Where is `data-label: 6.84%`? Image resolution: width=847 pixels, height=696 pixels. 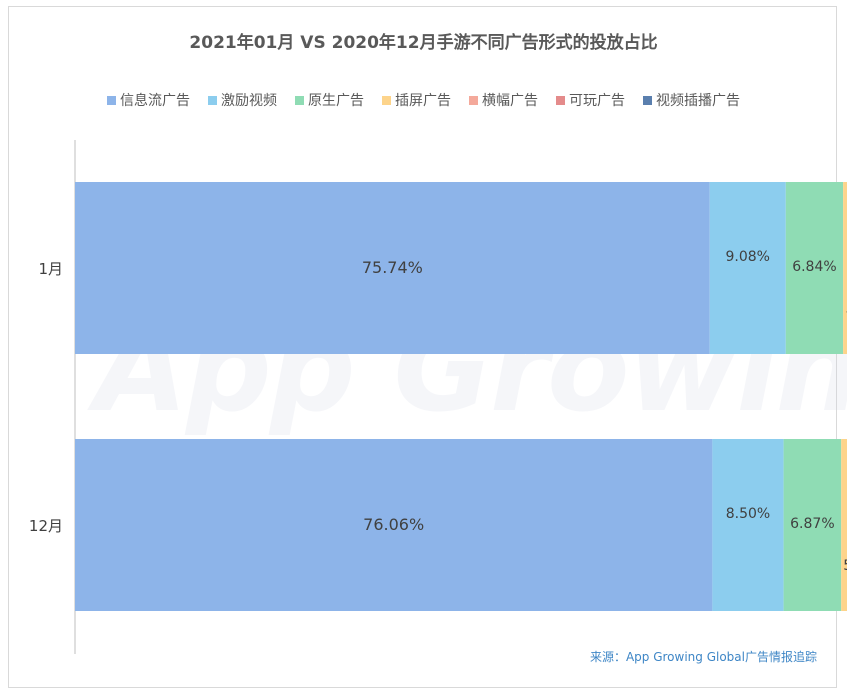 data-label: 6.84% is located at coordinates (814, 267).